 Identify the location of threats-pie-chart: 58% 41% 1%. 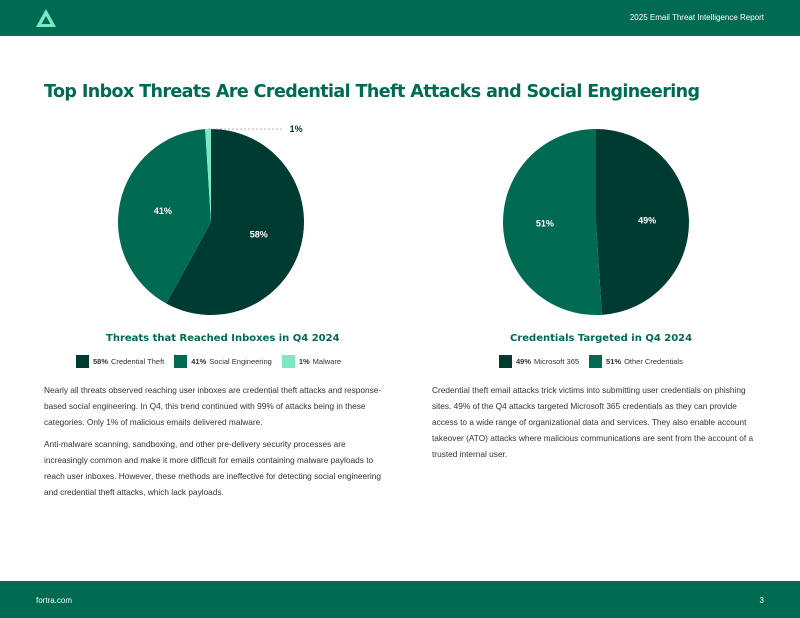
(211, 219).